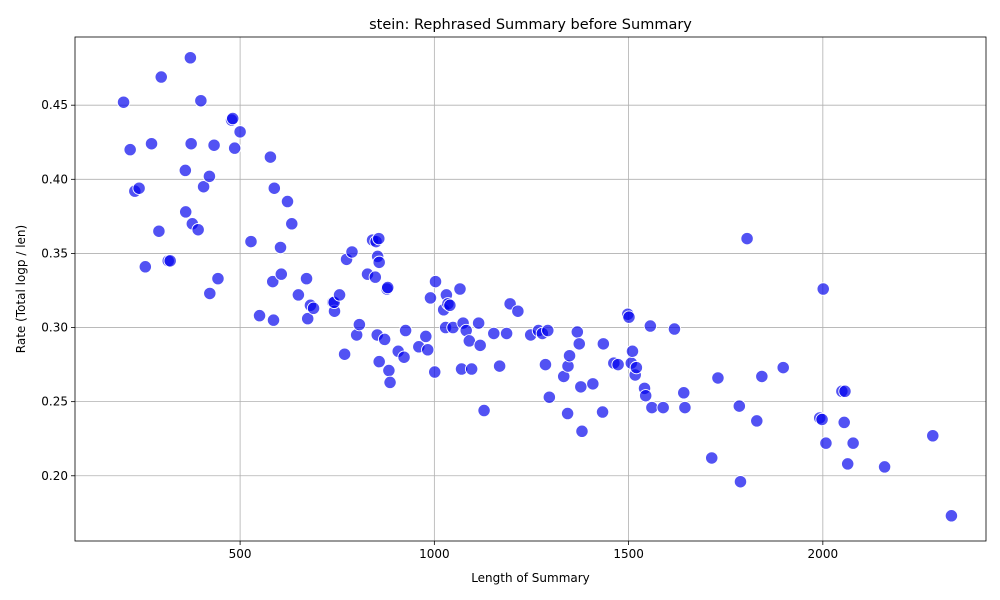 The image size is (1000, 600). I want to click on y-tick-label: 0.45, so click(54, 105).